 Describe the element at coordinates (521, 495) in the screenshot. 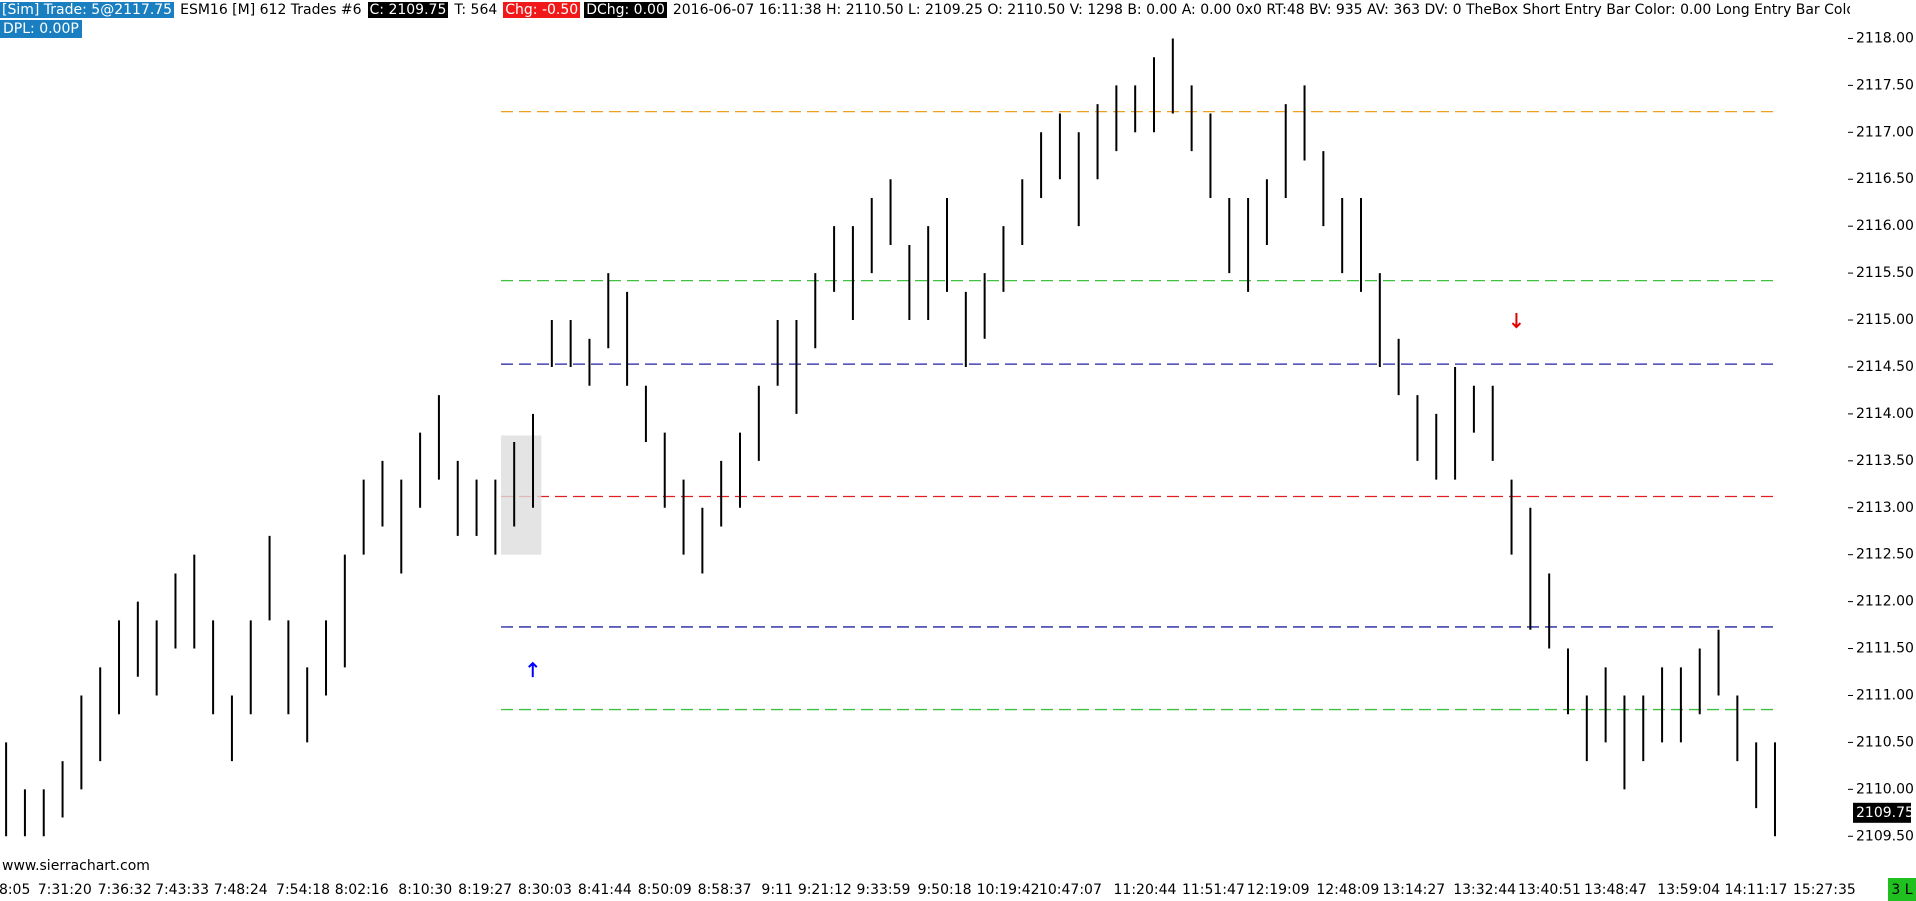

I see `box` at that location.